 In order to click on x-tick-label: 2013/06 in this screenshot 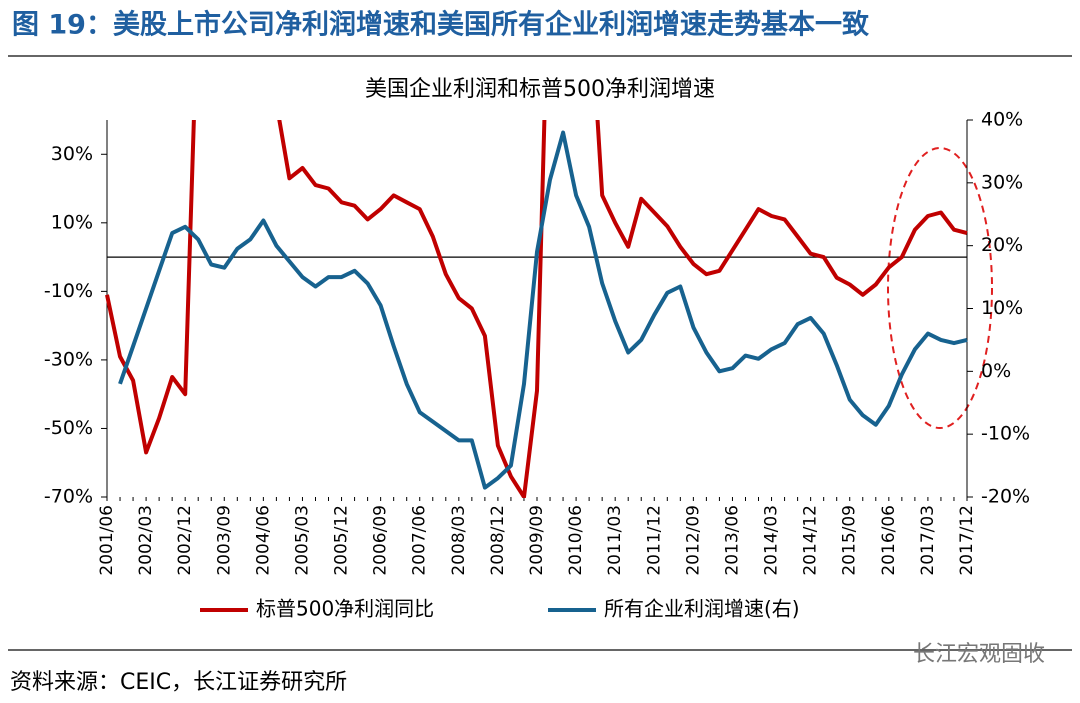, I will do `click(732, 540)`.